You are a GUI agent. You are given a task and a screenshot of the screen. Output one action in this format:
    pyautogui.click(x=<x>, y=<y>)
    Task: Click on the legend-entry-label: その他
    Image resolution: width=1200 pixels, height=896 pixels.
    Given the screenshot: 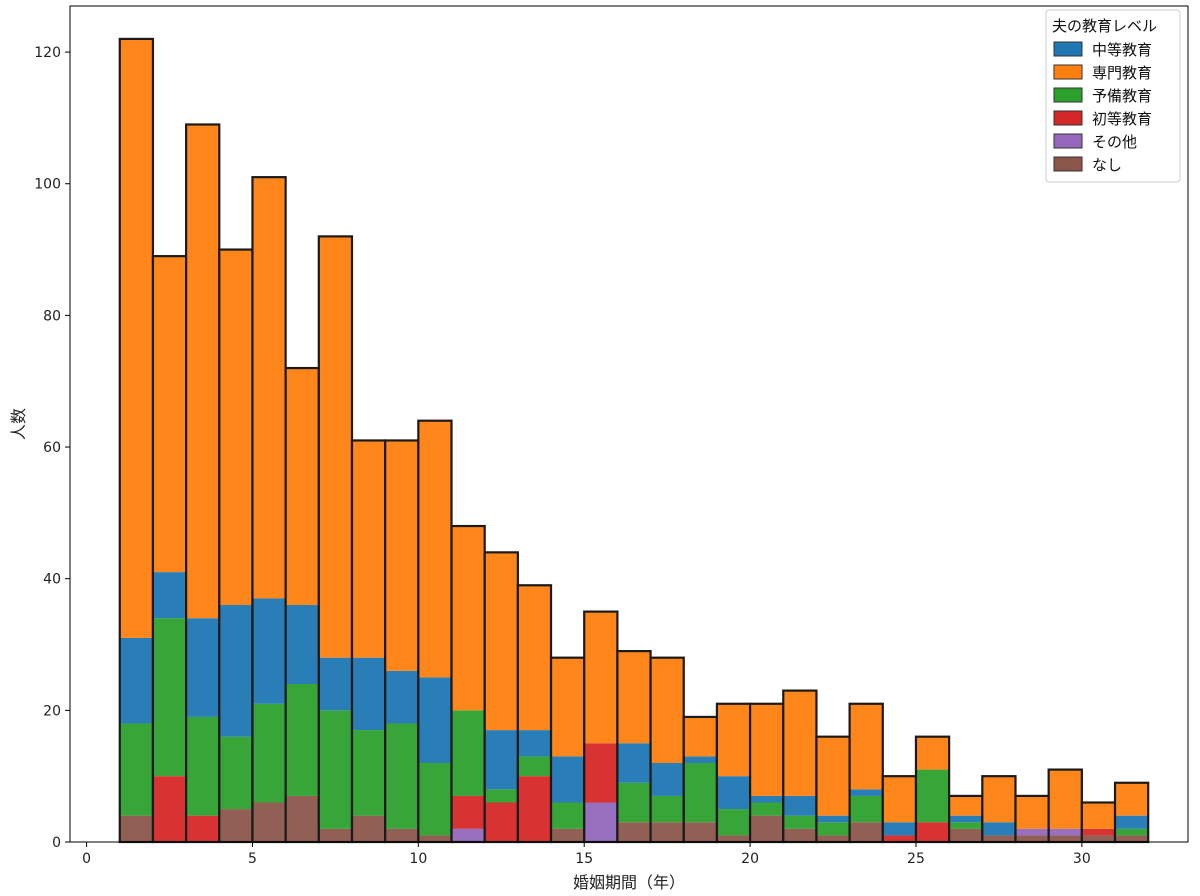 What is the action you would take?
    pyautogui.click(x=1114, y=142)
    